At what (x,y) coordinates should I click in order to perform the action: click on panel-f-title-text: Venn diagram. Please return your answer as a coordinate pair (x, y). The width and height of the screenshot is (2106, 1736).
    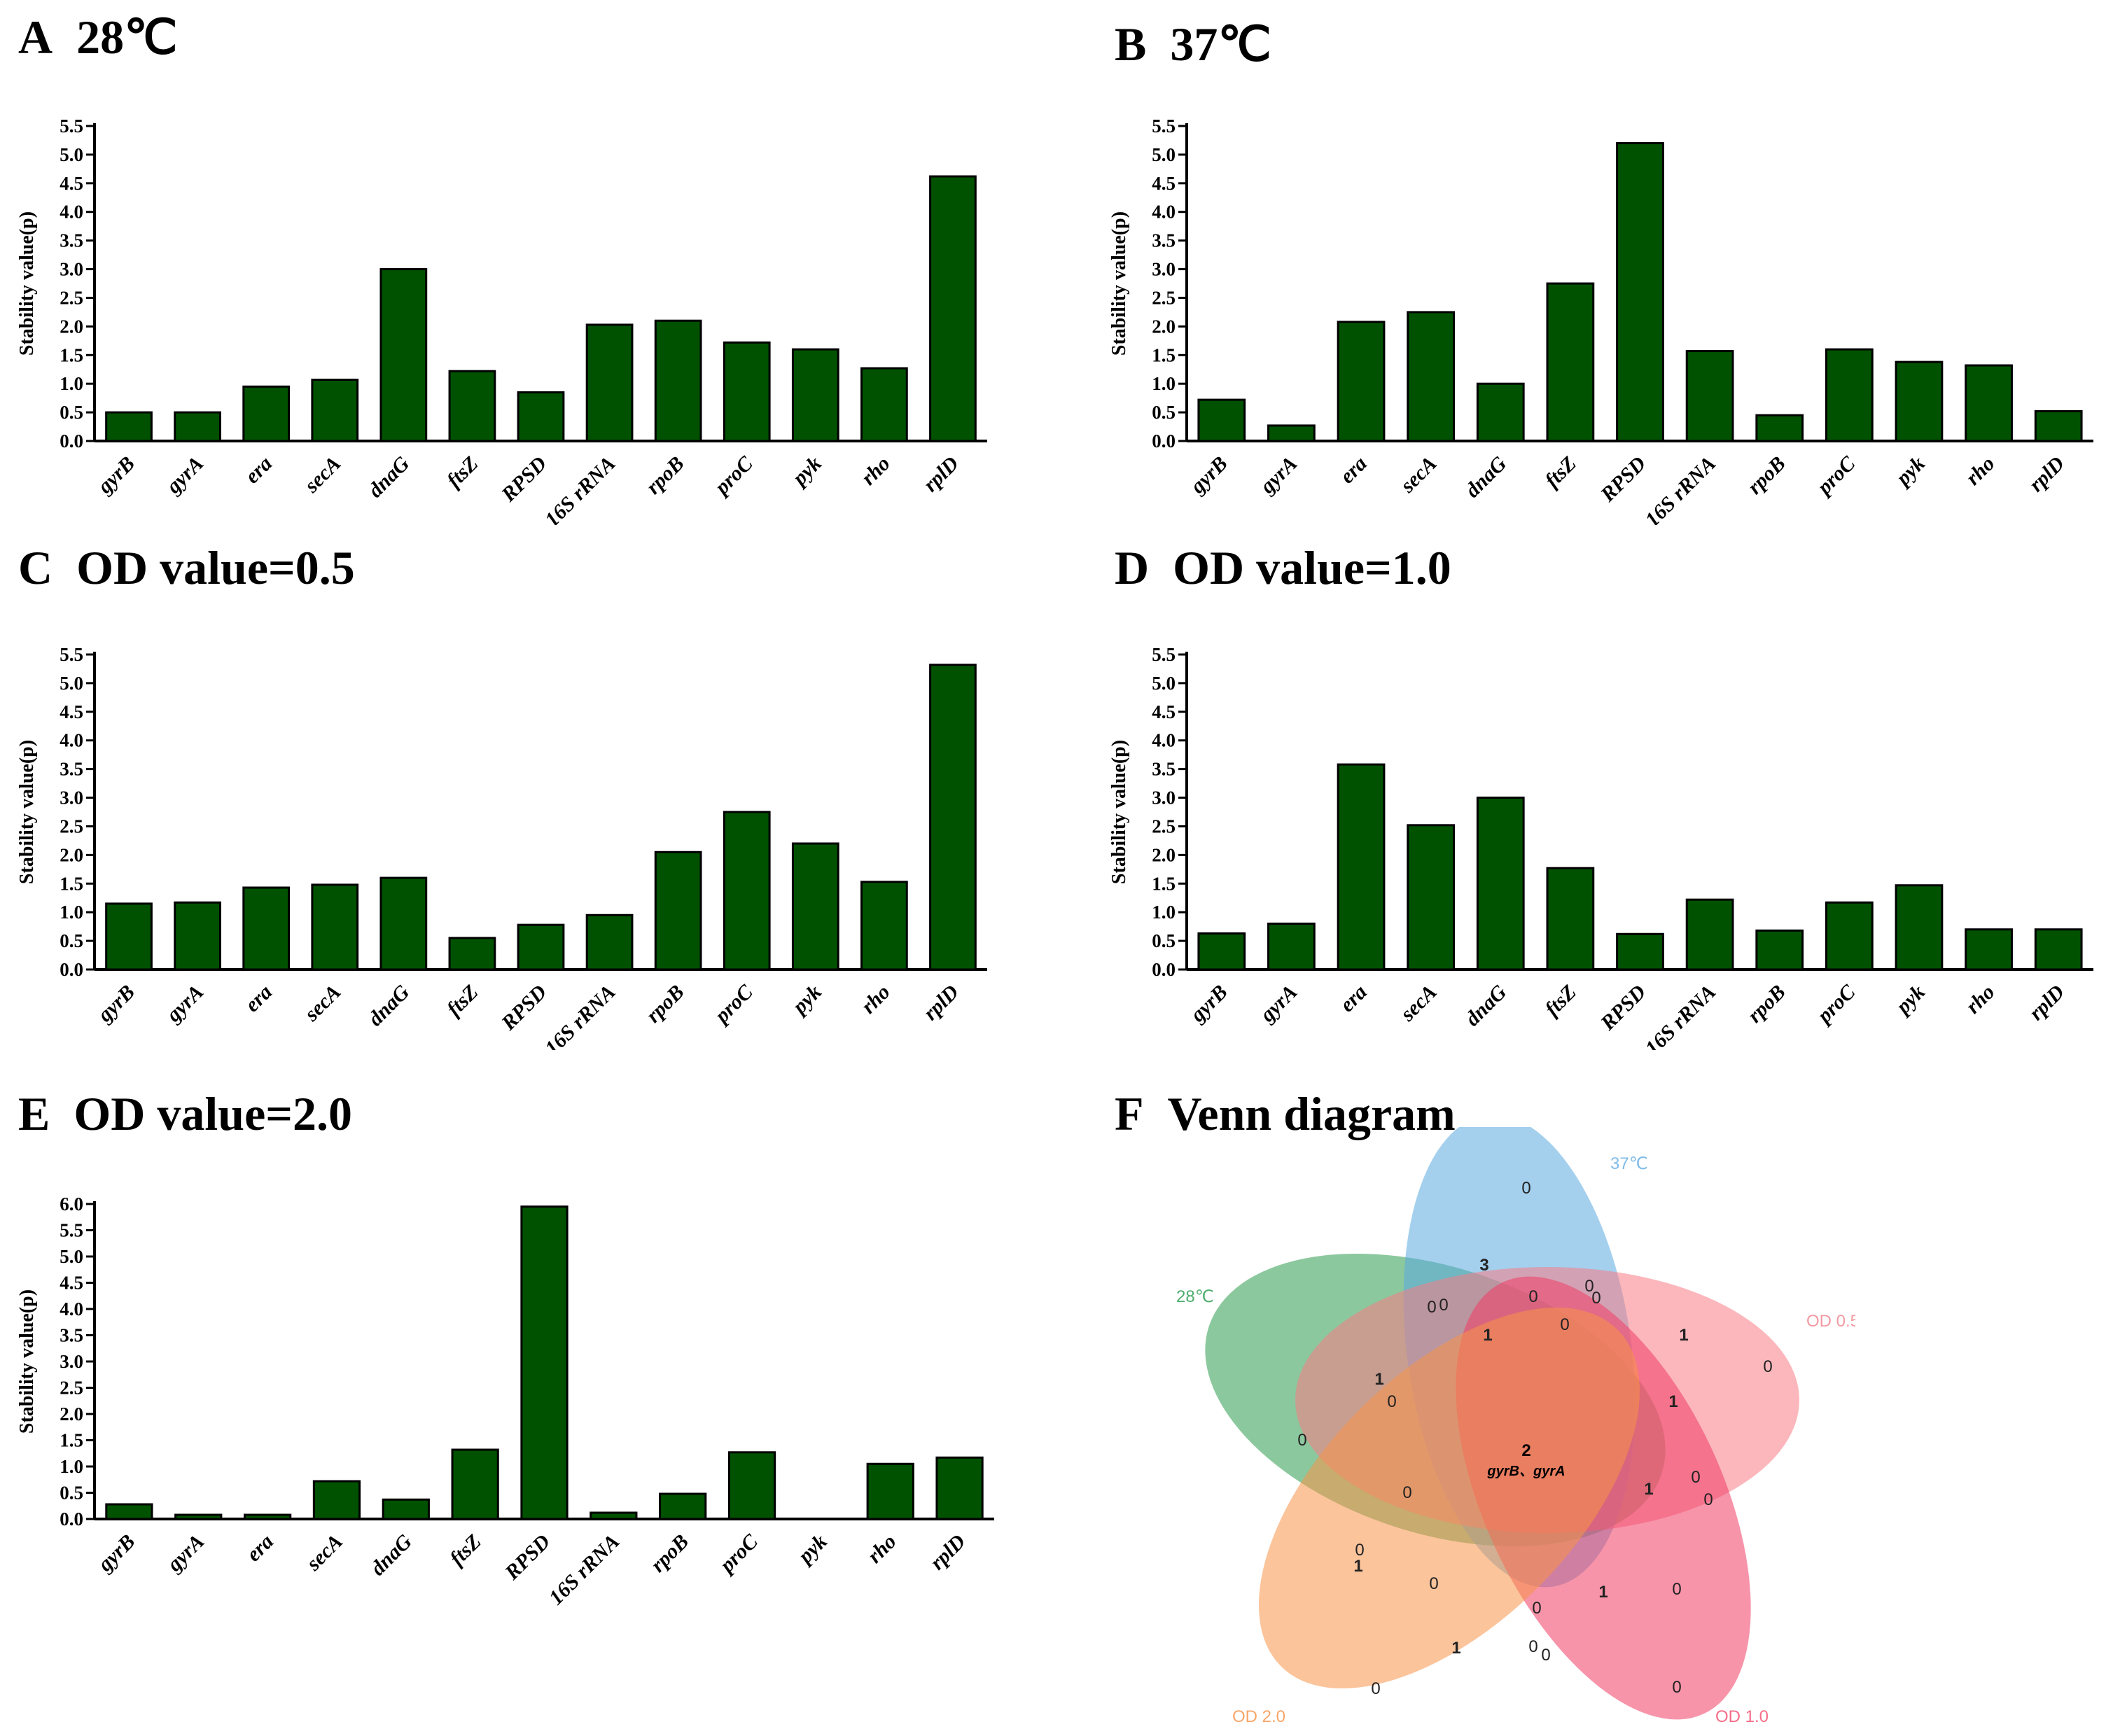
    Looking at the image, I should click on (1311, 1113).